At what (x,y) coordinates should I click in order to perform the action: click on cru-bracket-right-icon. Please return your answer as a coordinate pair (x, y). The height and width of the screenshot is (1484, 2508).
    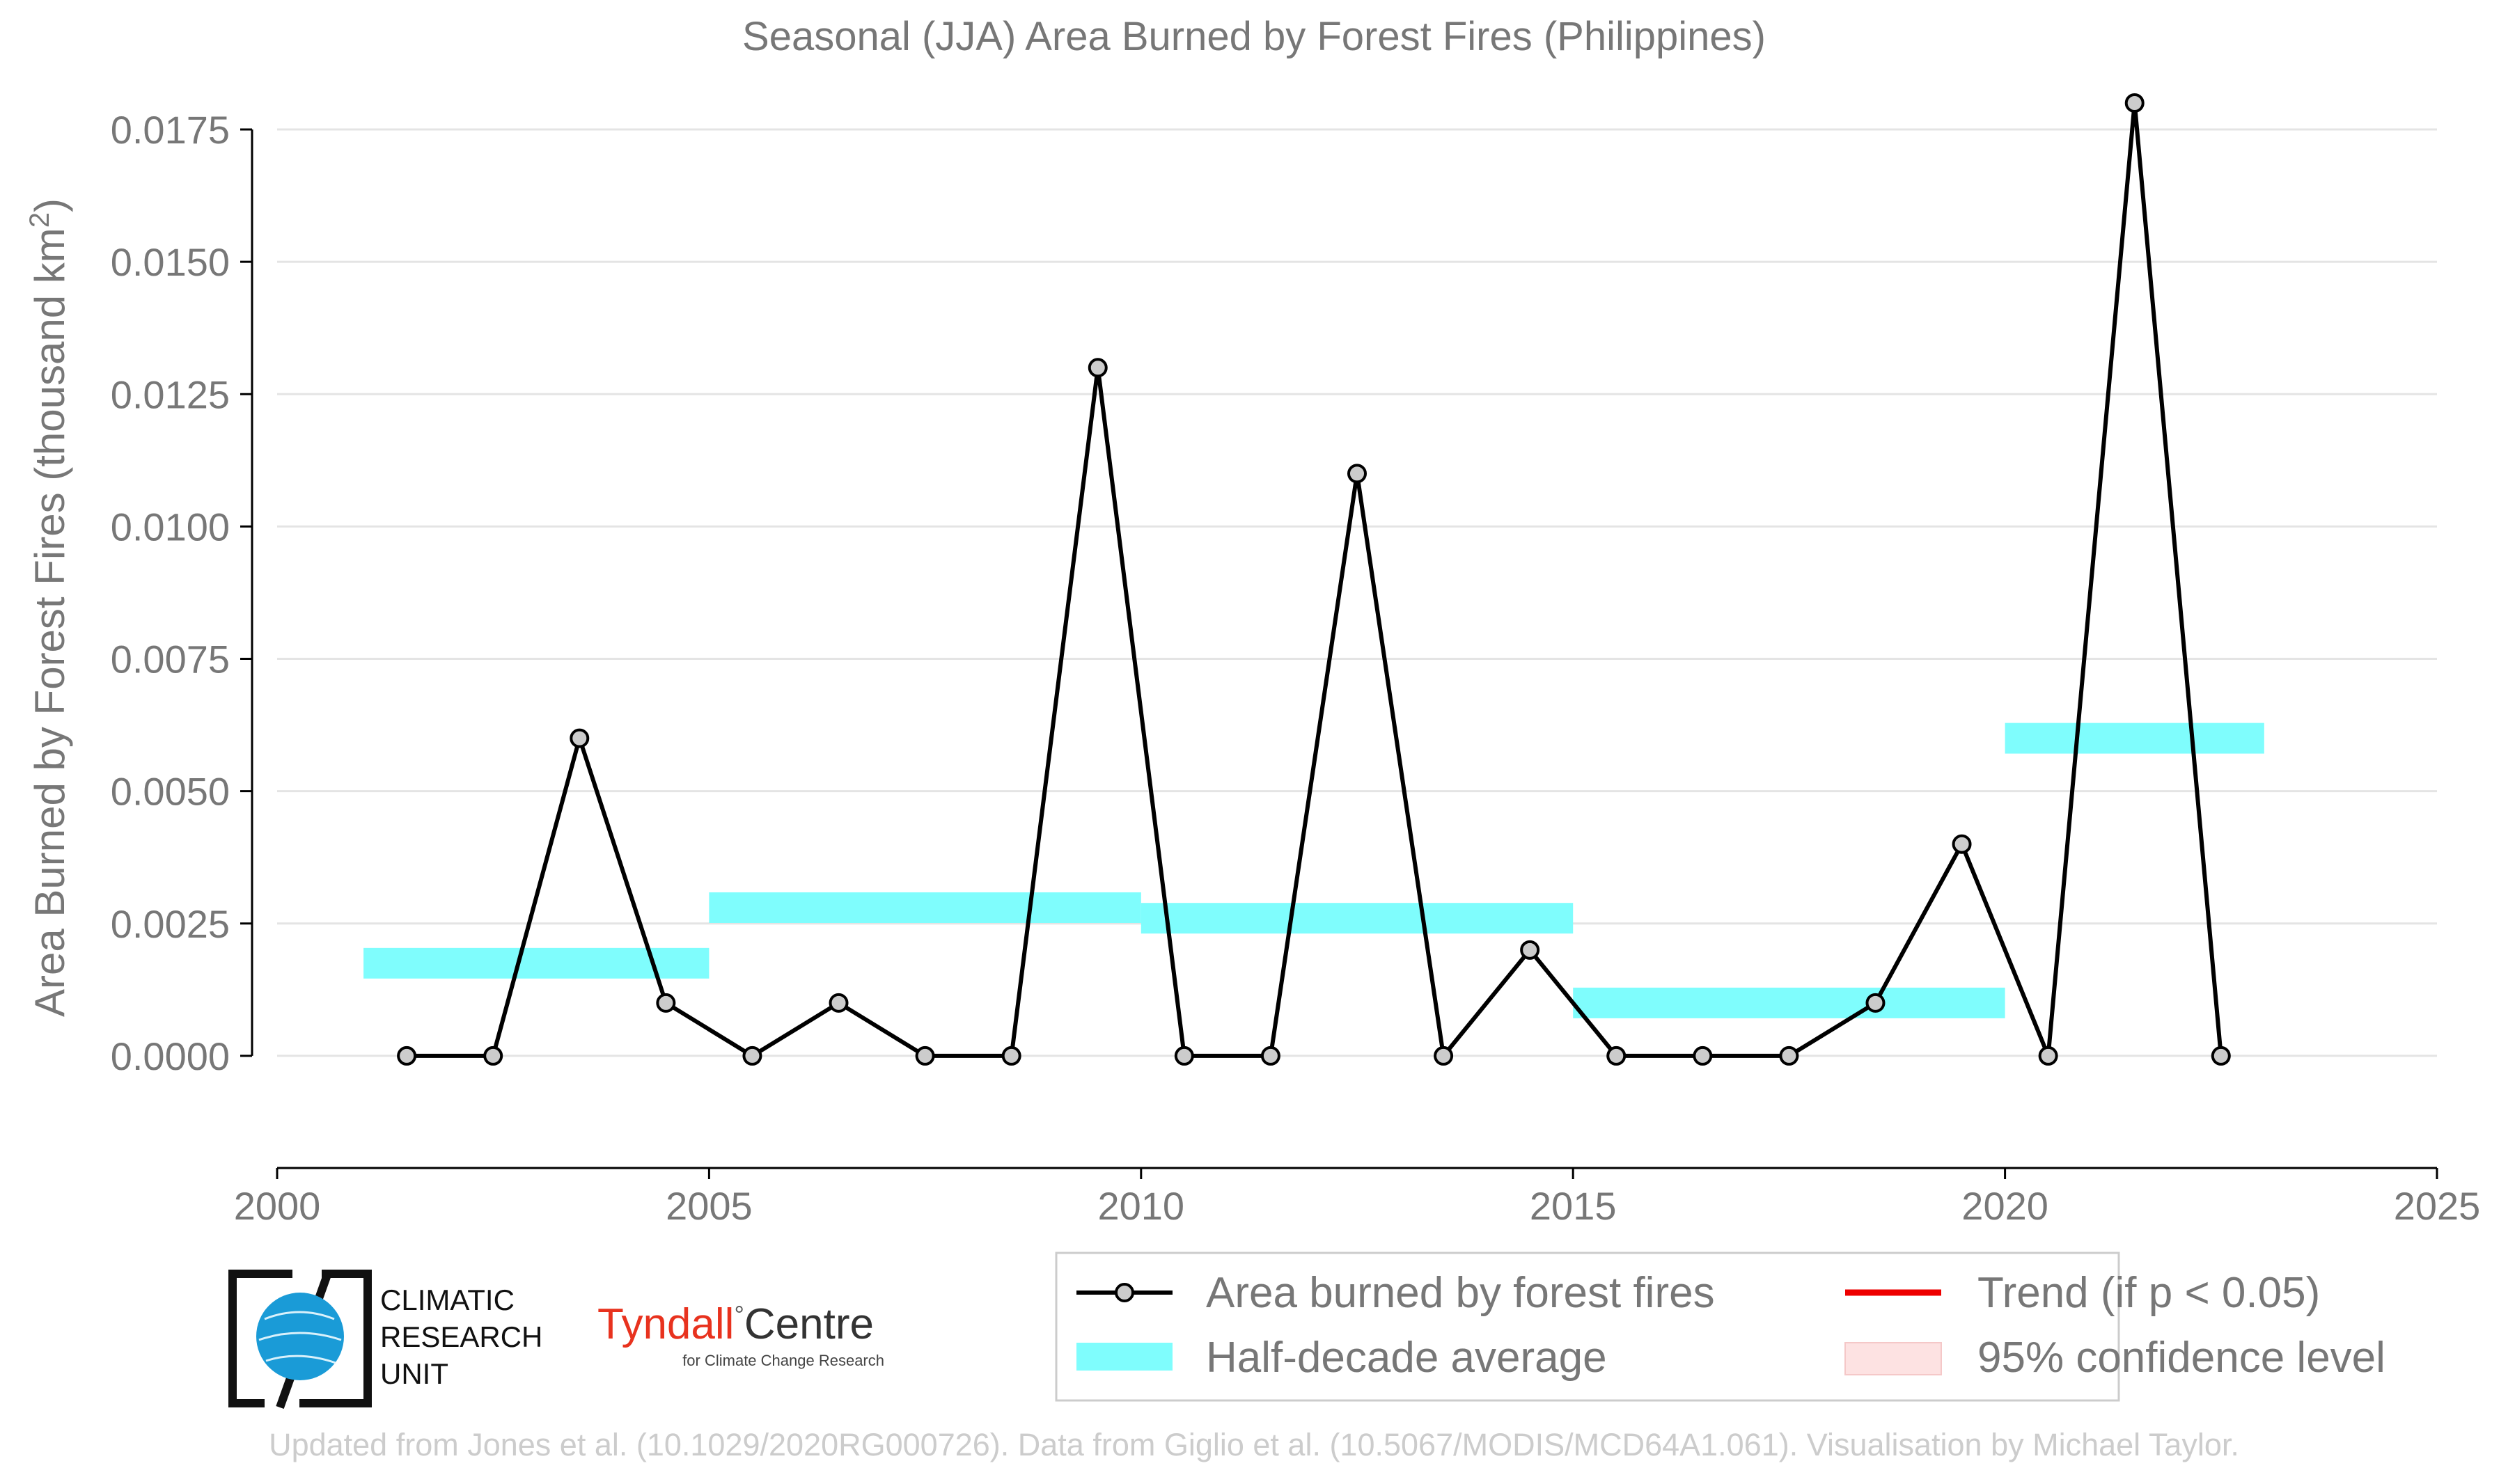
    Looking at the image, I should click on (335, 1338).